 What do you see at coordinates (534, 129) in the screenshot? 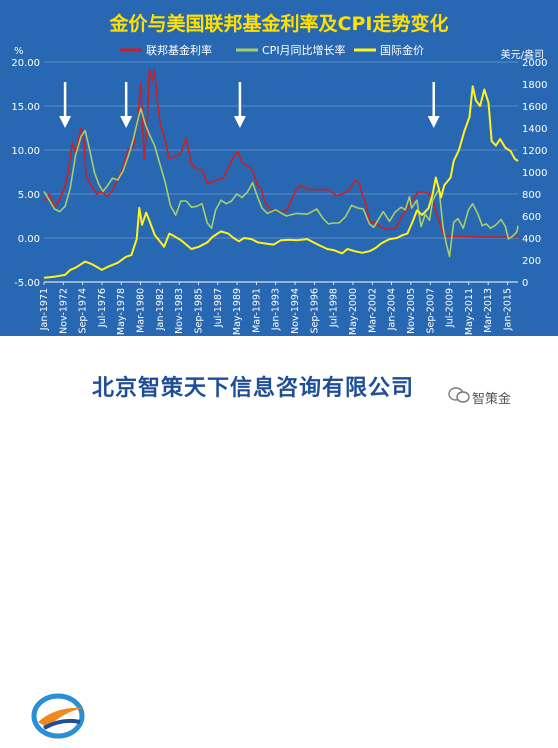
I see `y-right-tick-label: 1400` at bounding box center [534, 129].